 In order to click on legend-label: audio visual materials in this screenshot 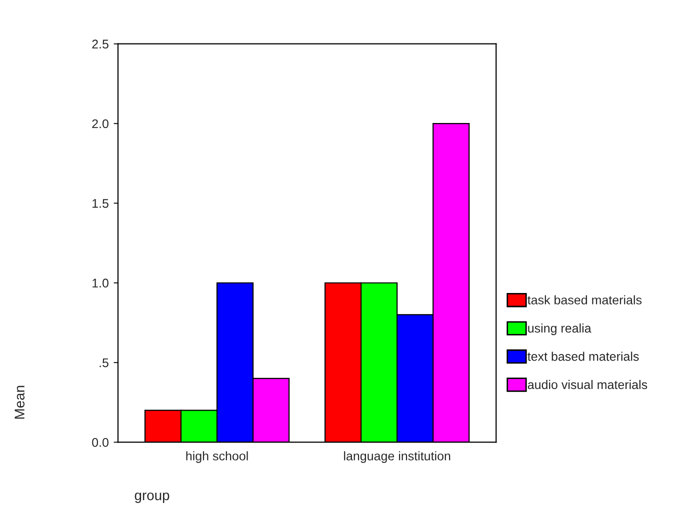, I will do `click(588, 385)`.